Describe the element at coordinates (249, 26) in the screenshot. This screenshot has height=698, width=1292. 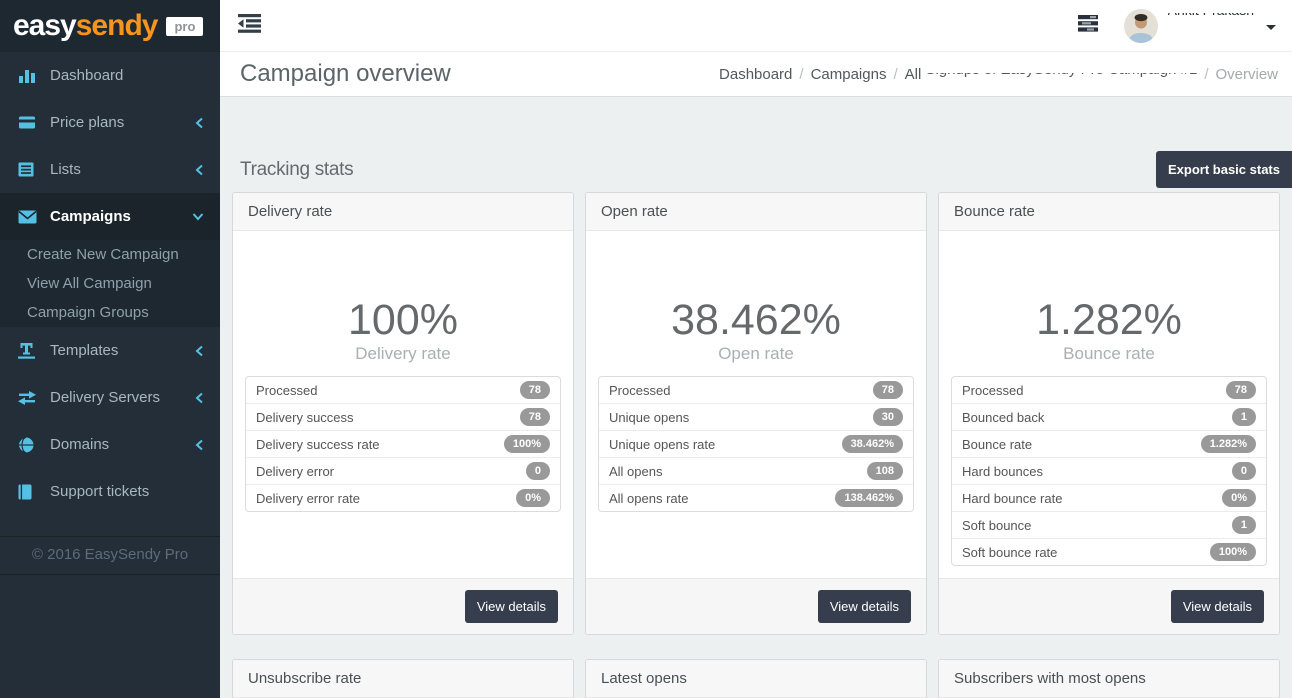
I see `sidebar-toggle-icon` at that location.